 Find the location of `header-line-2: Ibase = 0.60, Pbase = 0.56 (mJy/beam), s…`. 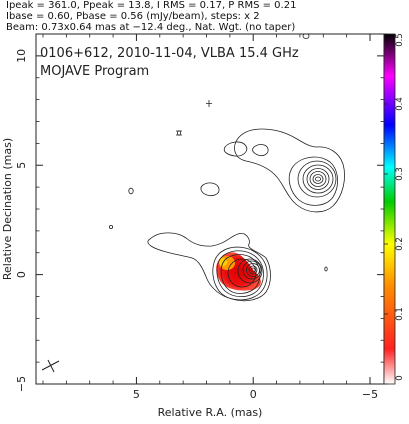

header-line-2: Ibase = 0.60, Pbase = 0.56 (mJy/beam), s… is located at coordinates (133, 16).